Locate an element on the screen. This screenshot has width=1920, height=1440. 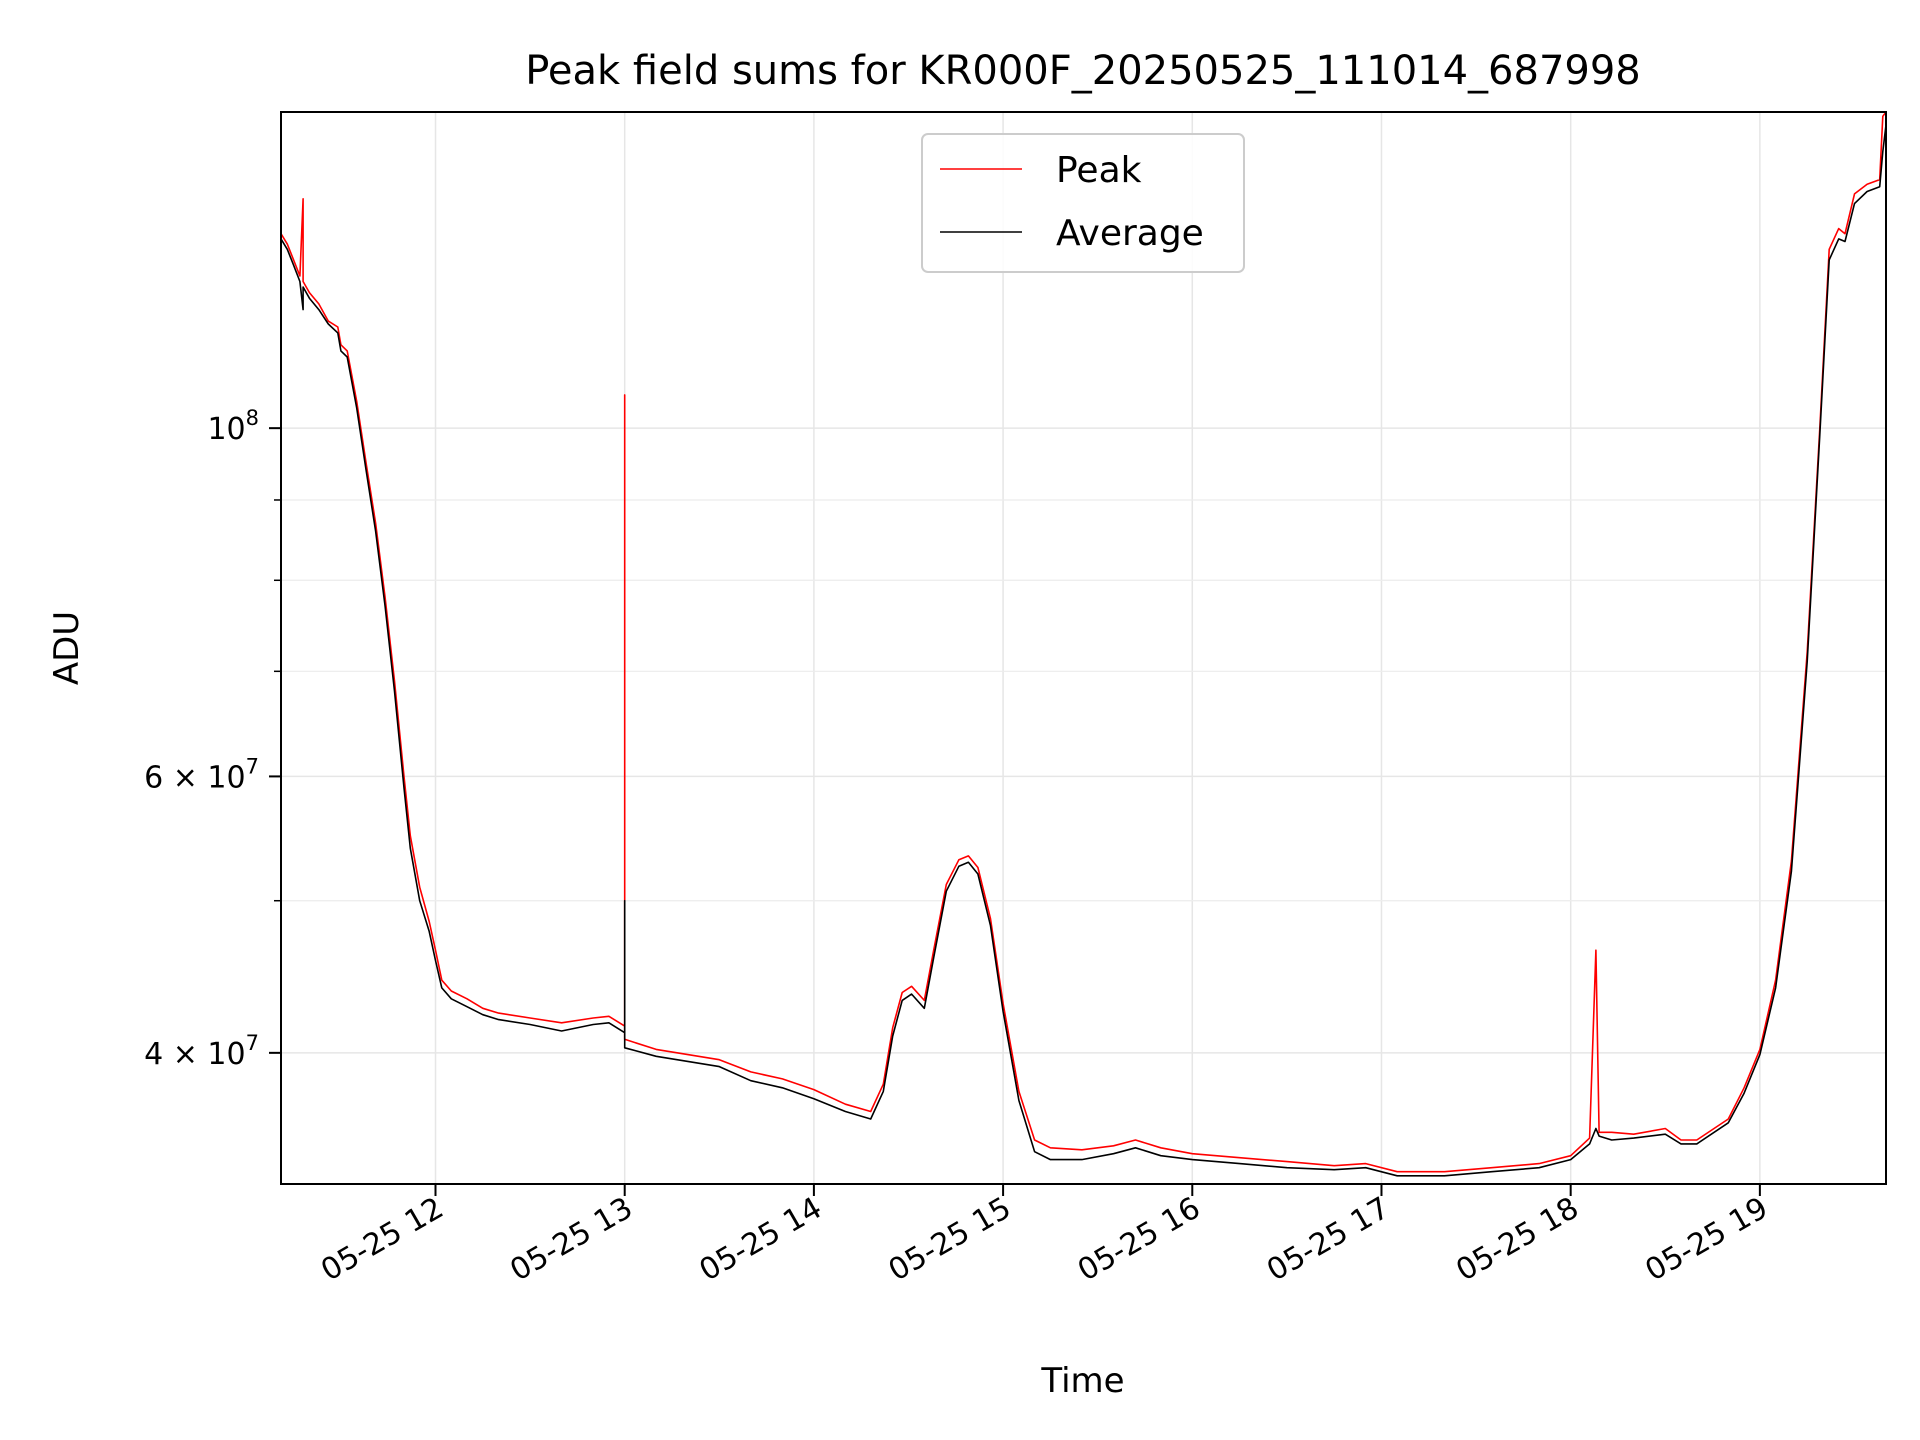
y-tick-label: 4 × 107 is located at coordinates (201, 1051).